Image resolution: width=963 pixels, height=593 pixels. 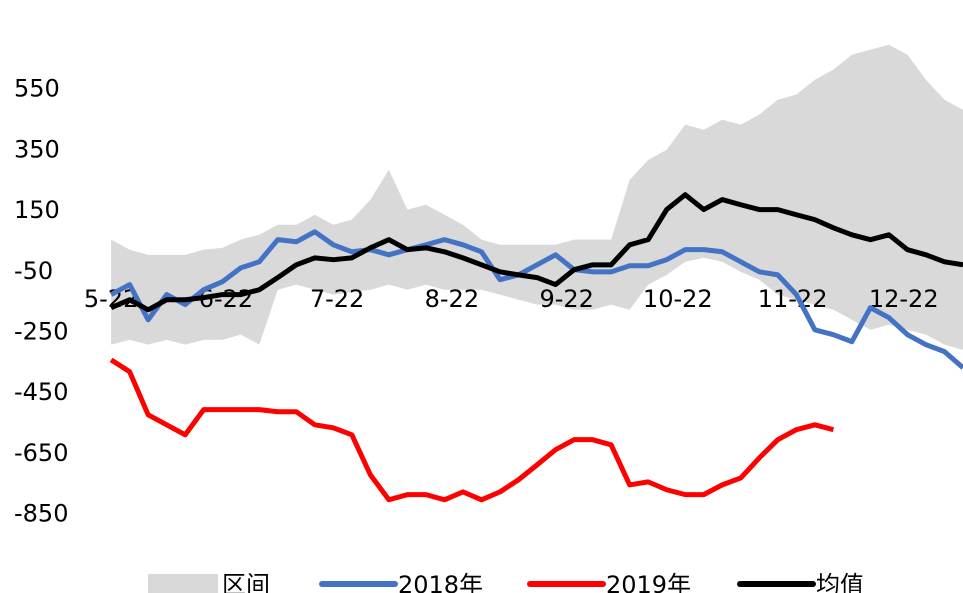 I want to click on legend-label: 2019年, so click(x=648, y=582).